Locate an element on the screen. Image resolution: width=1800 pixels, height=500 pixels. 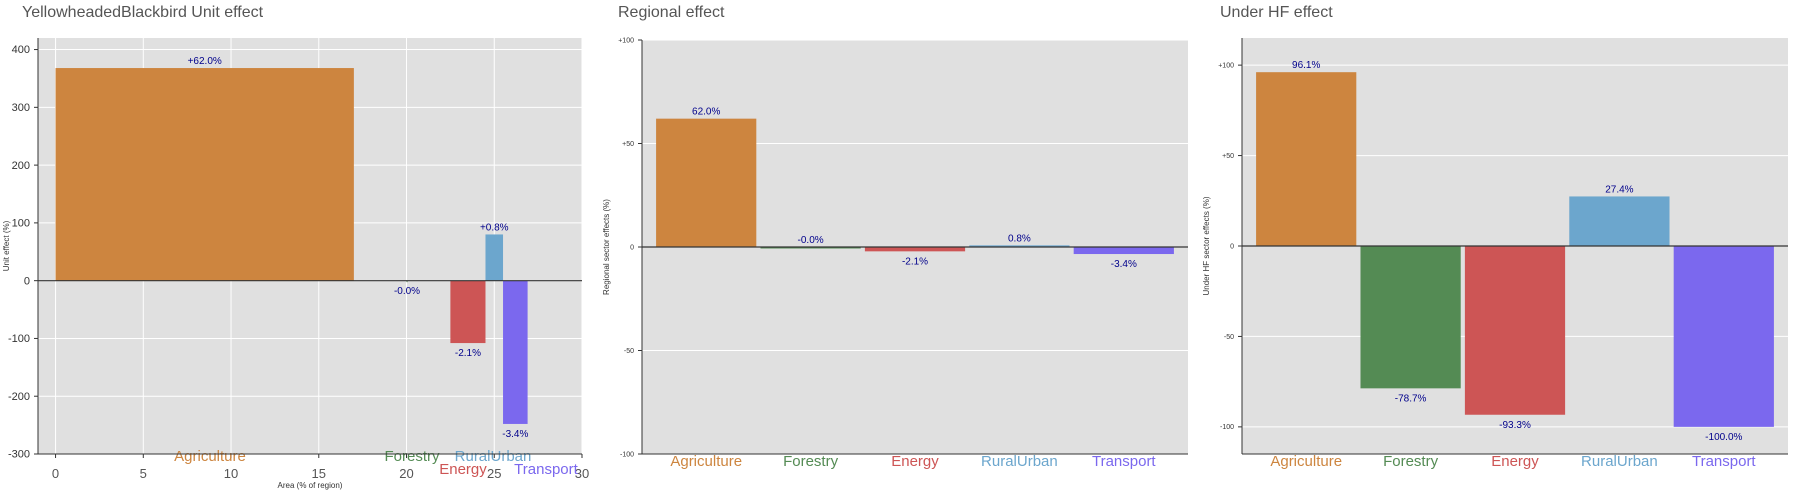
x-tick-label: 10 is located at coordinates (231, 473).